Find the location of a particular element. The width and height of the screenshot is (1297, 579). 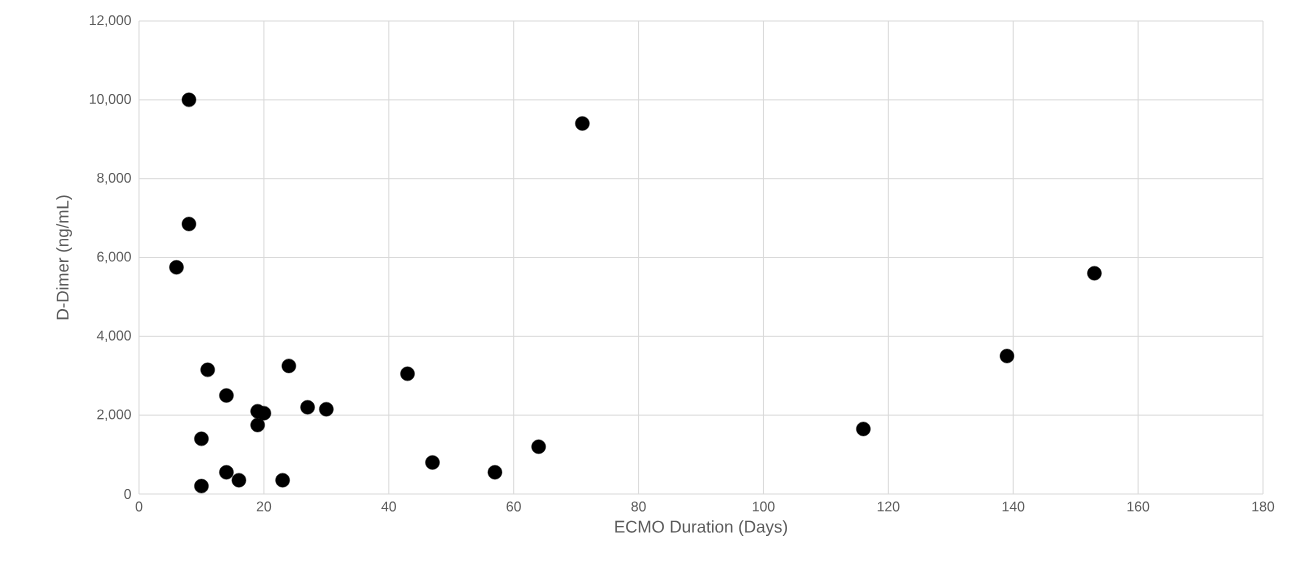

x-tick-label: 20 is located at coordinates (264, 506).